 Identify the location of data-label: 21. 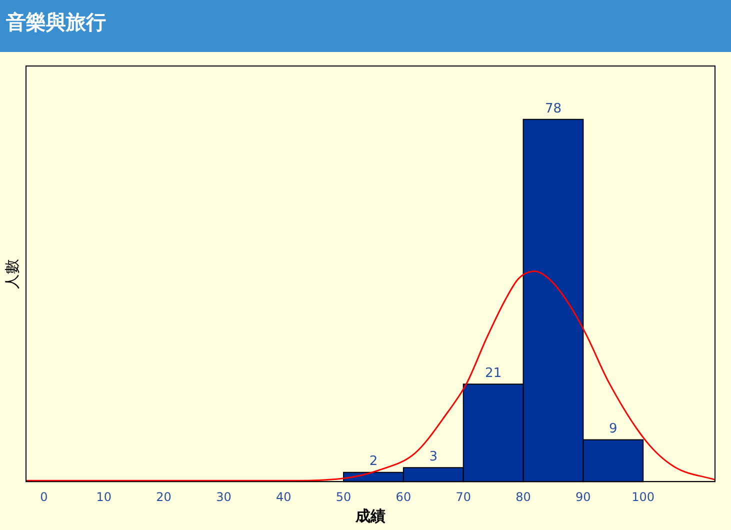
(493, 373).